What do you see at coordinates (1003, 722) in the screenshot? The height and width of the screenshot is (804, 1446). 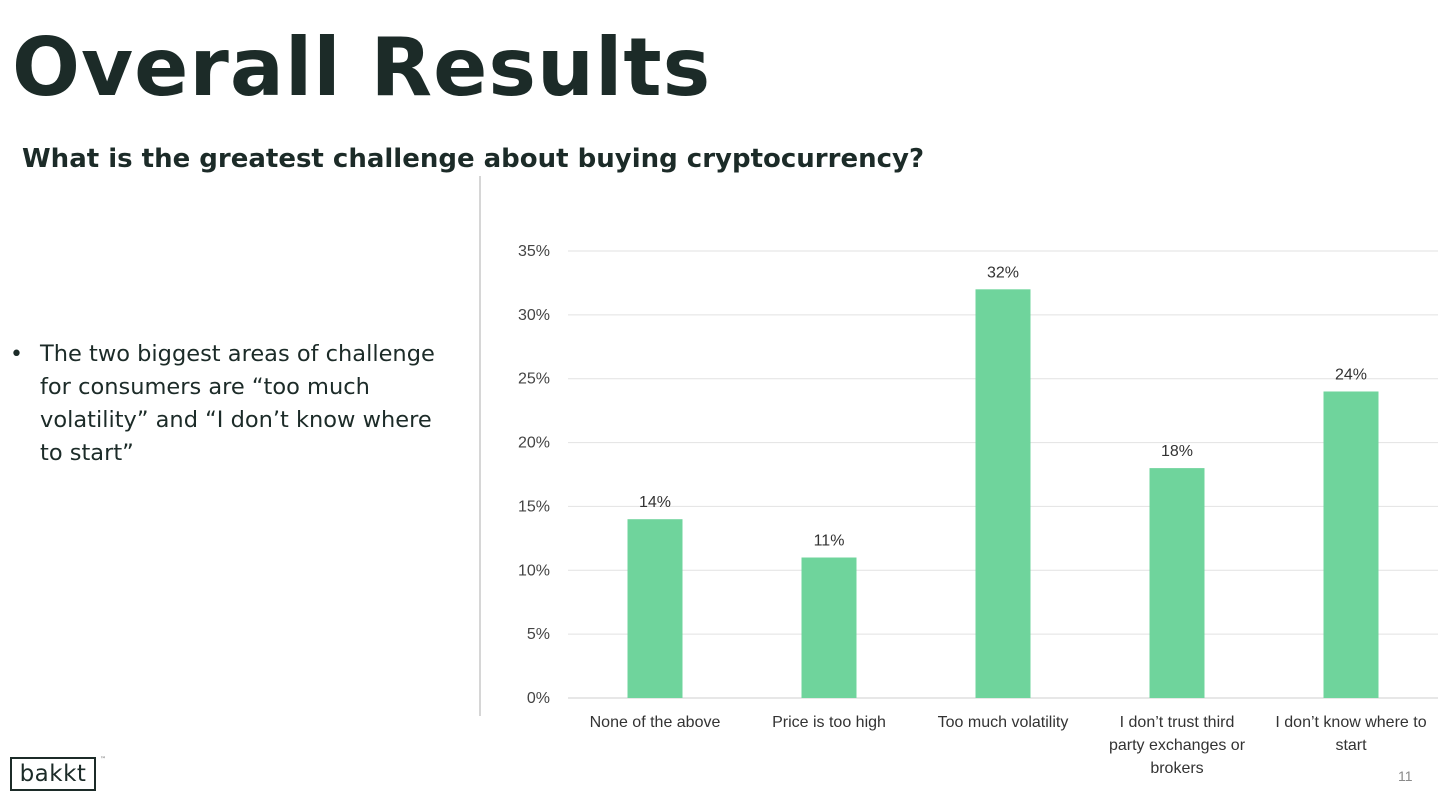 I see `x-tick-label: Too much volatility` at bounding box center [1003, 722].